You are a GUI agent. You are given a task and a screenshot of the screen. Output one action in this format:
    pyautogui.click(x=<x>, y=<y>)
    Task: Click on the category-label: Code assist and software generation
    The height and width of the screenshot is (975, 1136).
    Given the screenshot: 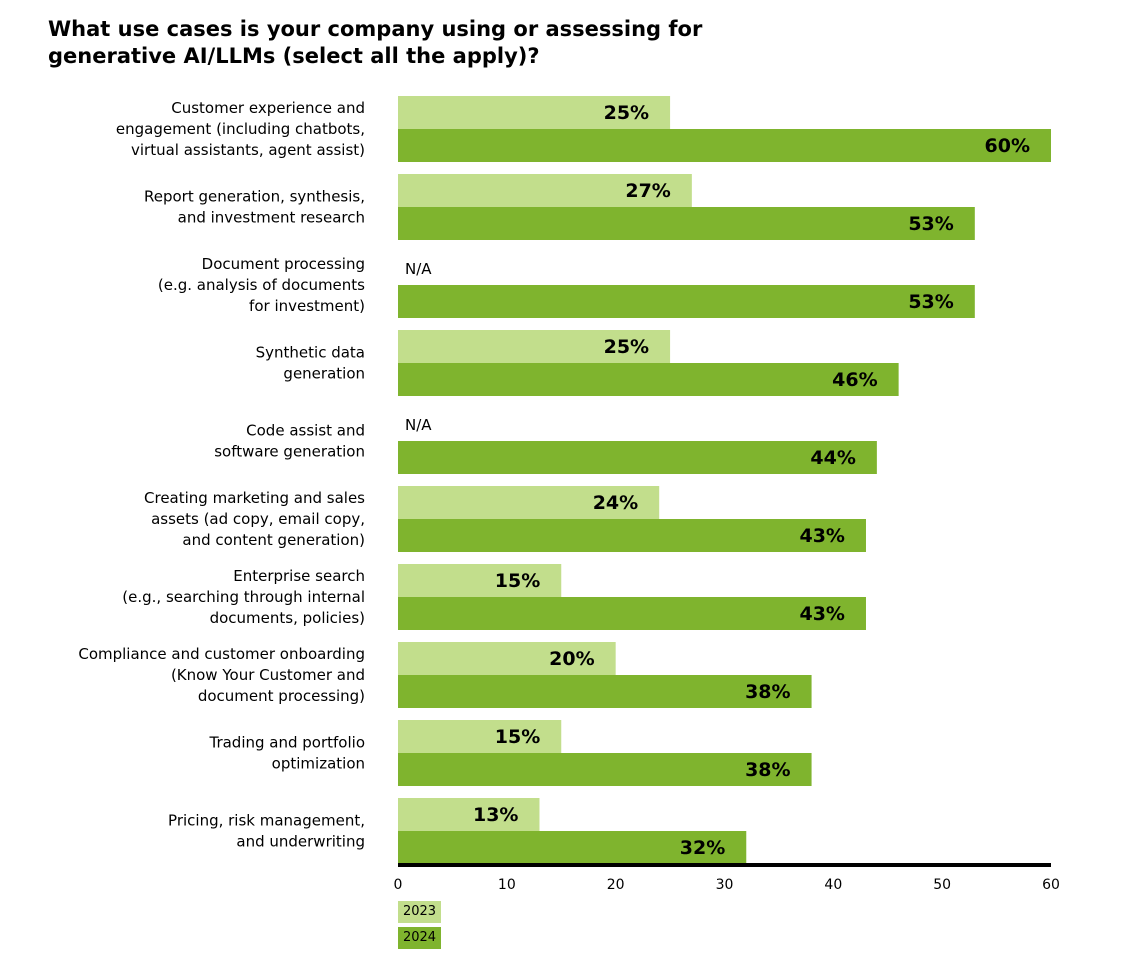 What is the action you would take?
    pyautogui.click(x=289, y=441)
    